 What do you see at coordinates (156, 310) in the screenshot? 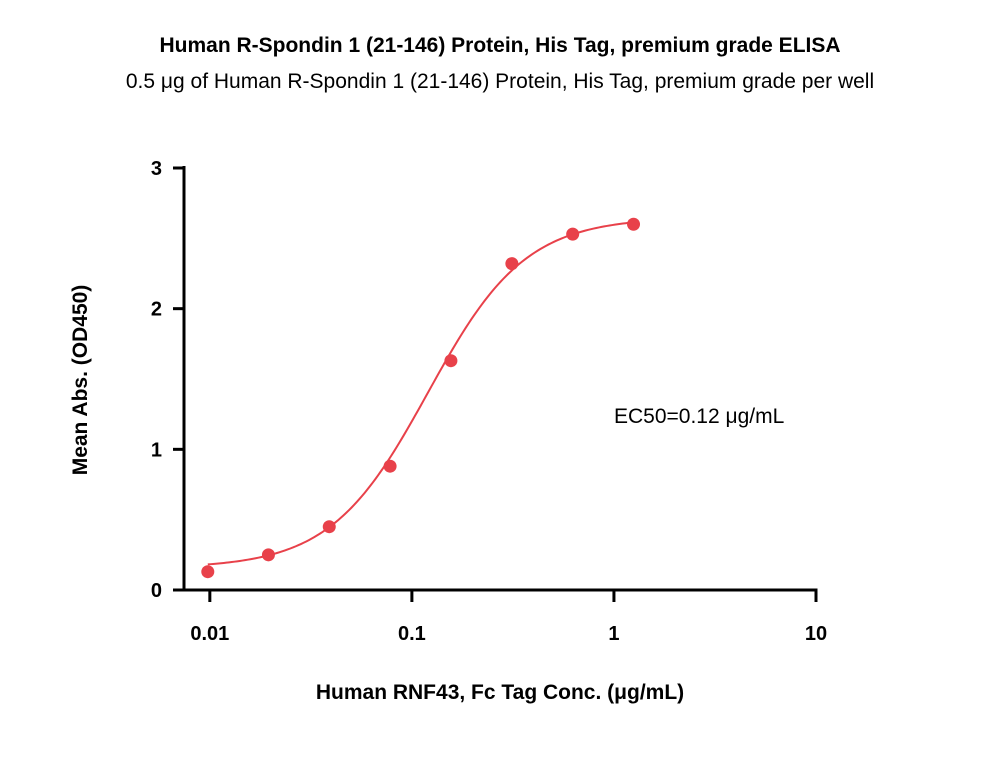
I see `y-tick-label: 2` at bounding box center [156, 310].